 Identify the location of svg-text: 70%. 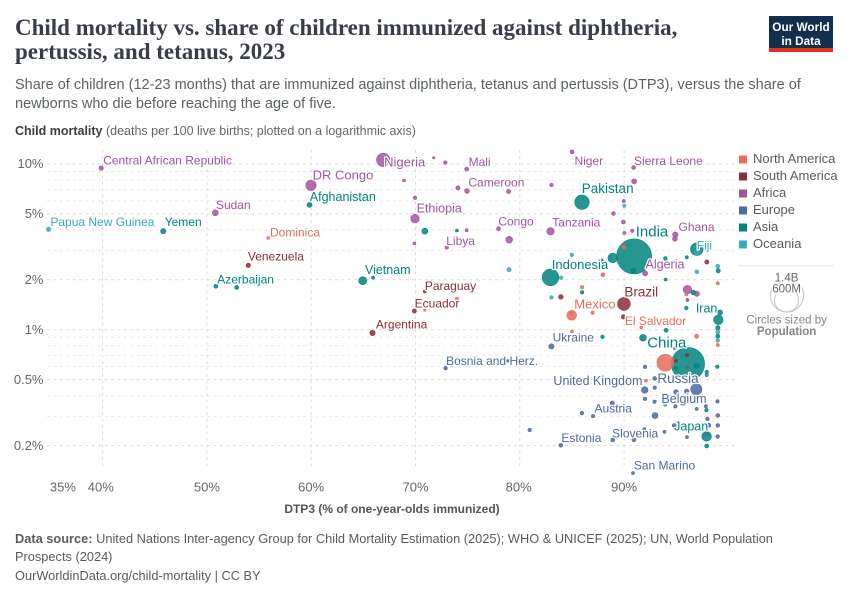
(415, 487).